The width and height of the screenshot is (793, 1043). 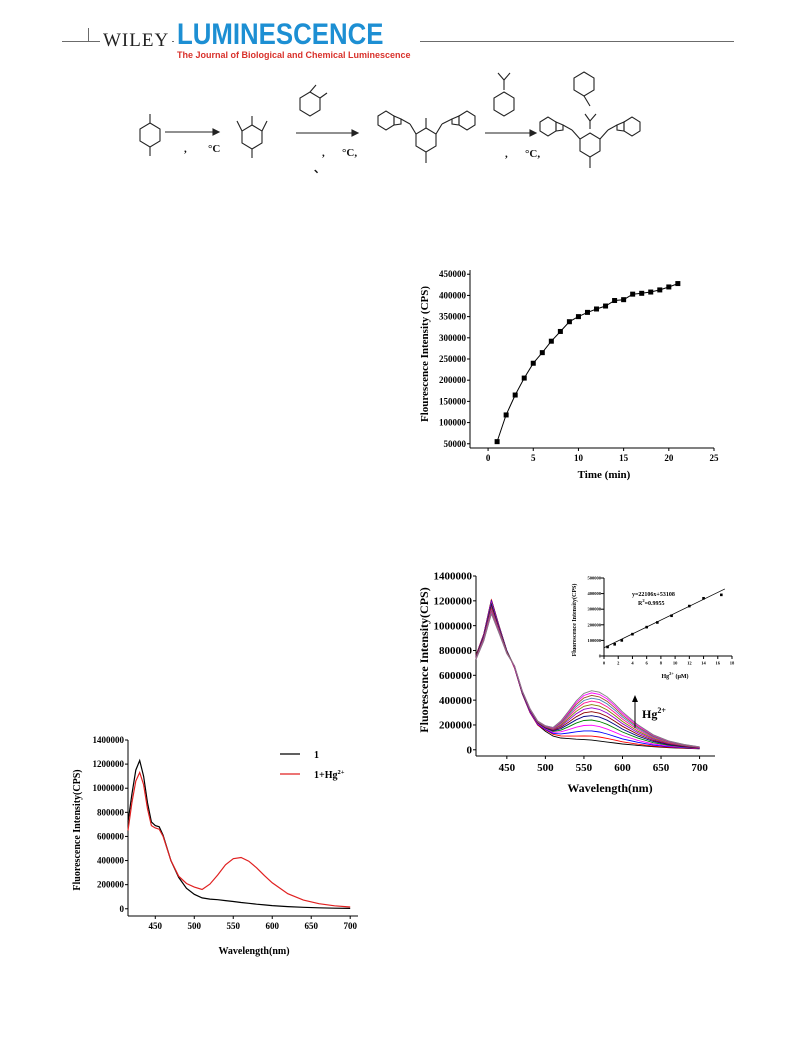 What do you see at coordinates (453, 401) in the screenshot?
I see `y-tick-label: 150000` at bounding box center [453, 401].